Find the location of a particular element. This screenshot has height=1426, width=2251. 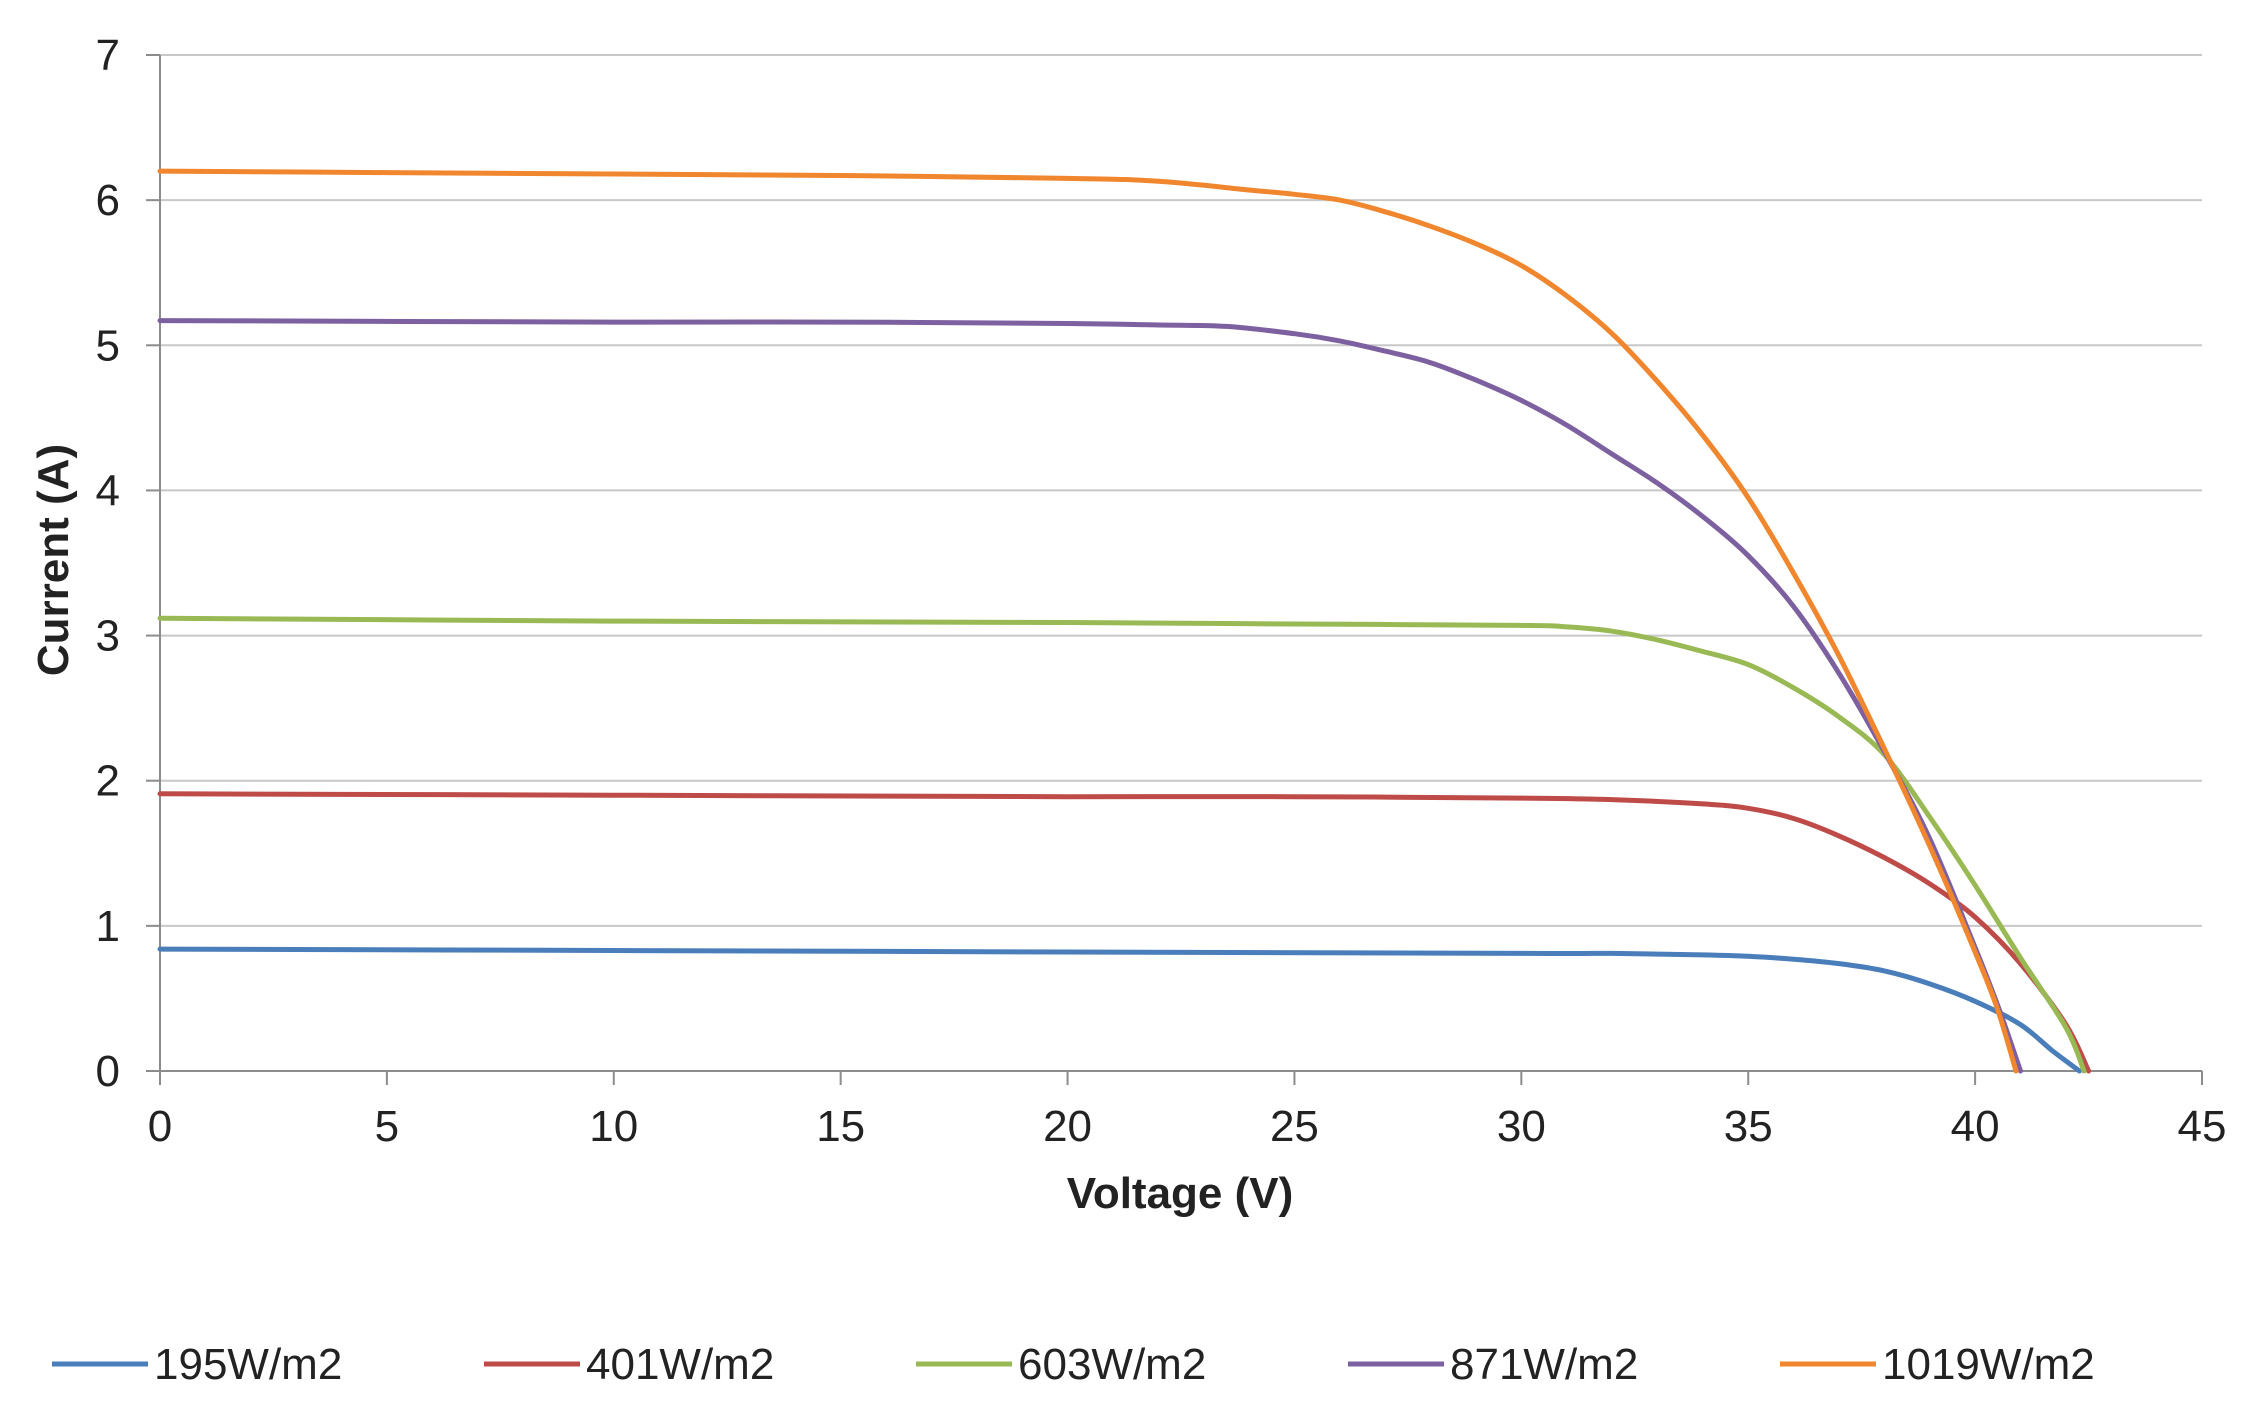

y-axis-title: Current (A) is located at coordinates (53, 560).